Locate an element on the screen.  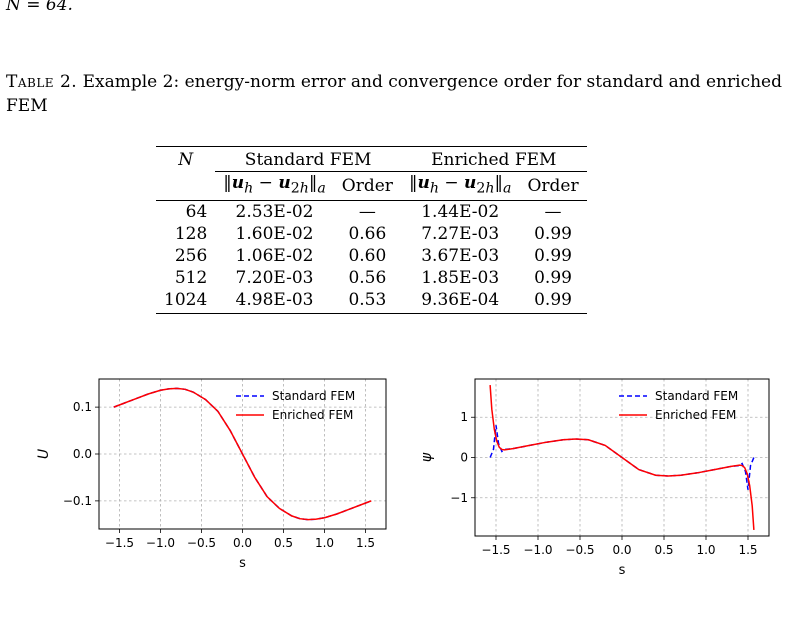
table-row: 1024 4.98E-03 0.53 9.36E-04 0.99 is located at coordinates (371, 301).